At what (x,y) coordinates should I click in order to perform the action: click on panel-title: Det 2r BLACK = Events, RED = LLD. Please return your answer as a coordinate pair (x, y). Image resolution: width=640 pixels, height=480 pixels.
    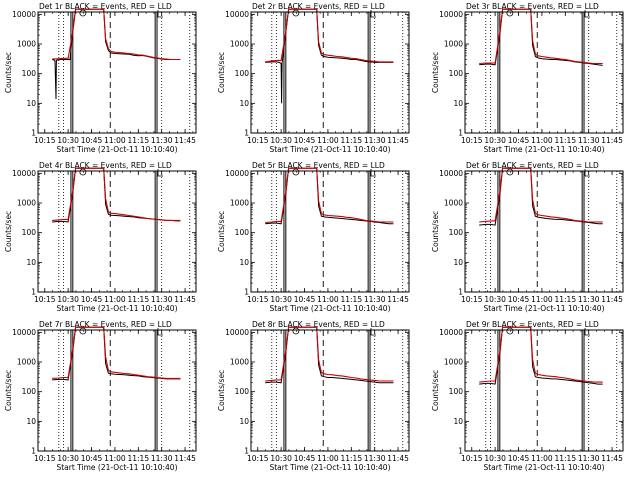
    Looking at the image, I should click on (318, 6).